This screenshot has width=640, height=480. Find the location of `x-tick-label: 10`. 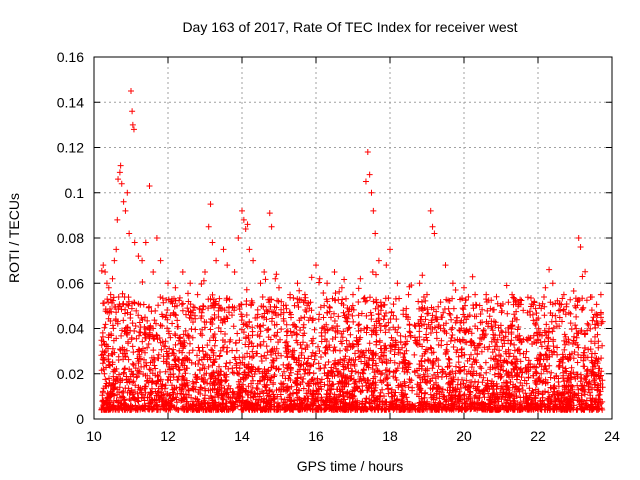

x-tick-label: 10 is located at coordinates (94, 436).